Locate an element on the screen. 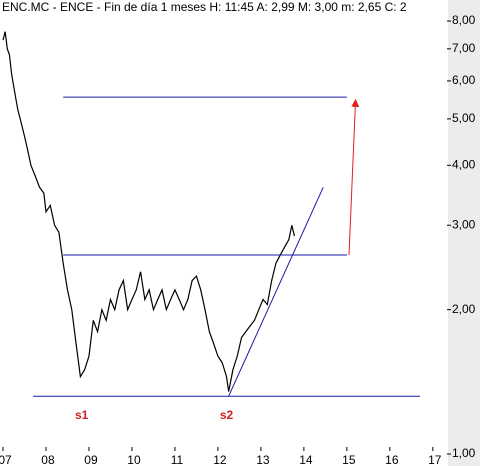 This screenshot has height=466, width=480. axis-panel is located at coordinates (464, 233).